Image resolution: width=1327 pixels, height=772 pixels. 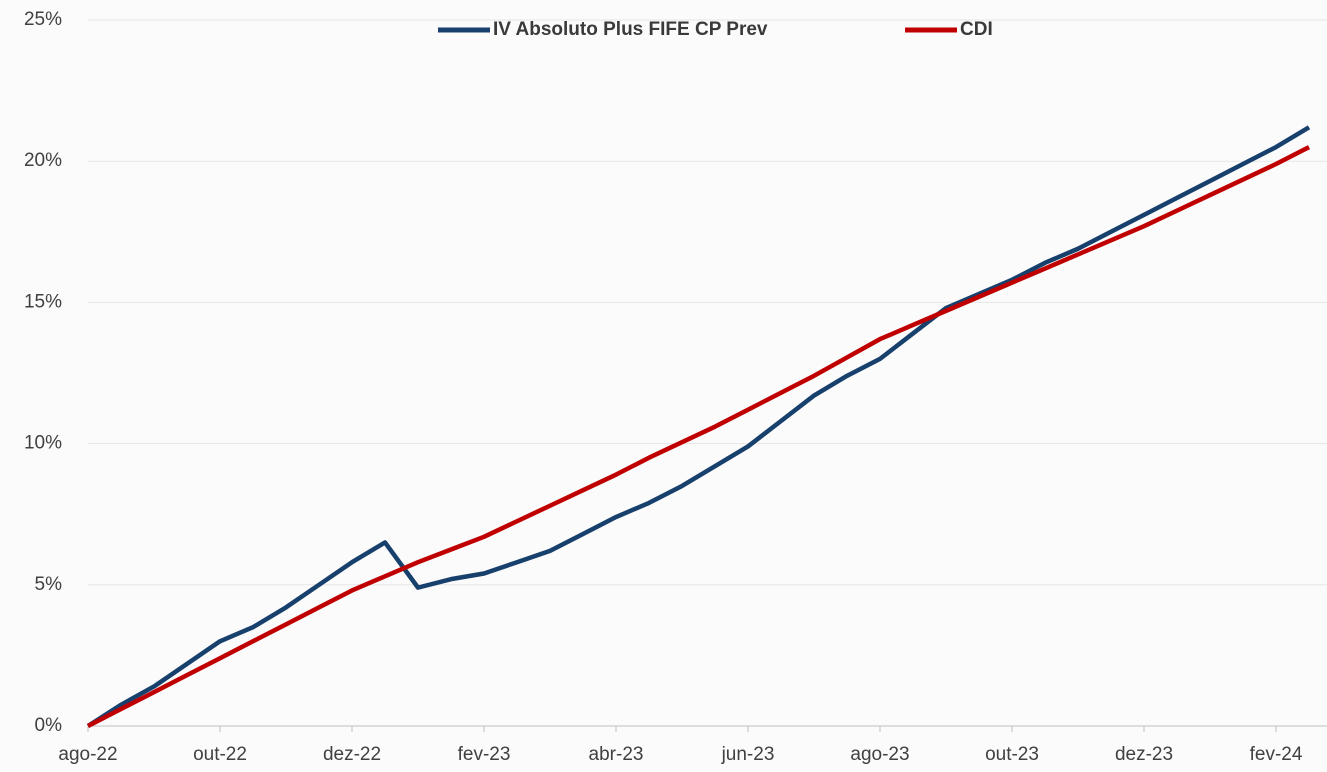 I want to click on x-tick-label: out-23, so click(x=1012, y=754).